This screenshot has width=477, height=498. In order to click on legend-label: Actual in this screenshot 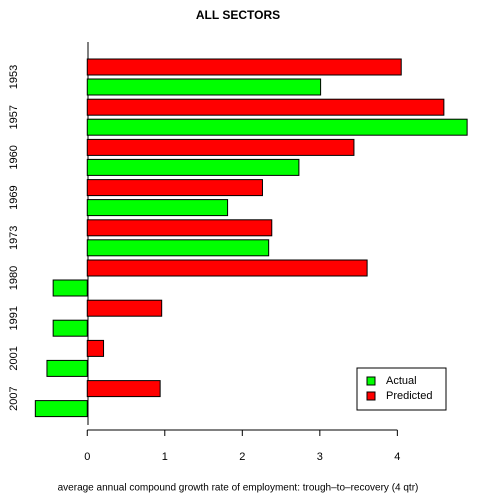, I will do `click(401, 381)`.